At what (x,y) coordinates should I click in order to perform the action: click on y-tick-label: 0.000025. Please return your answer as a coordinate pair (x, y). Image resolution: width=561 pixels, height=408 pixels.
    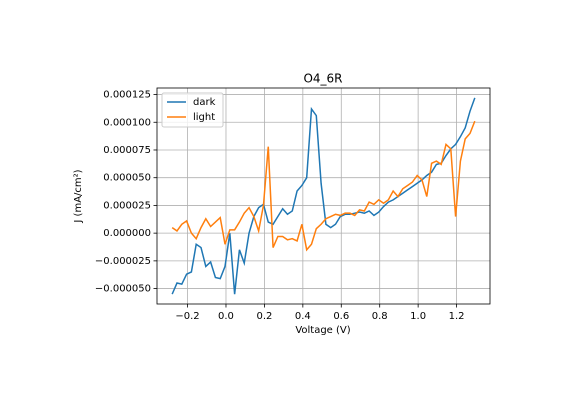
    Looking at the image, I should click on (127, 205).